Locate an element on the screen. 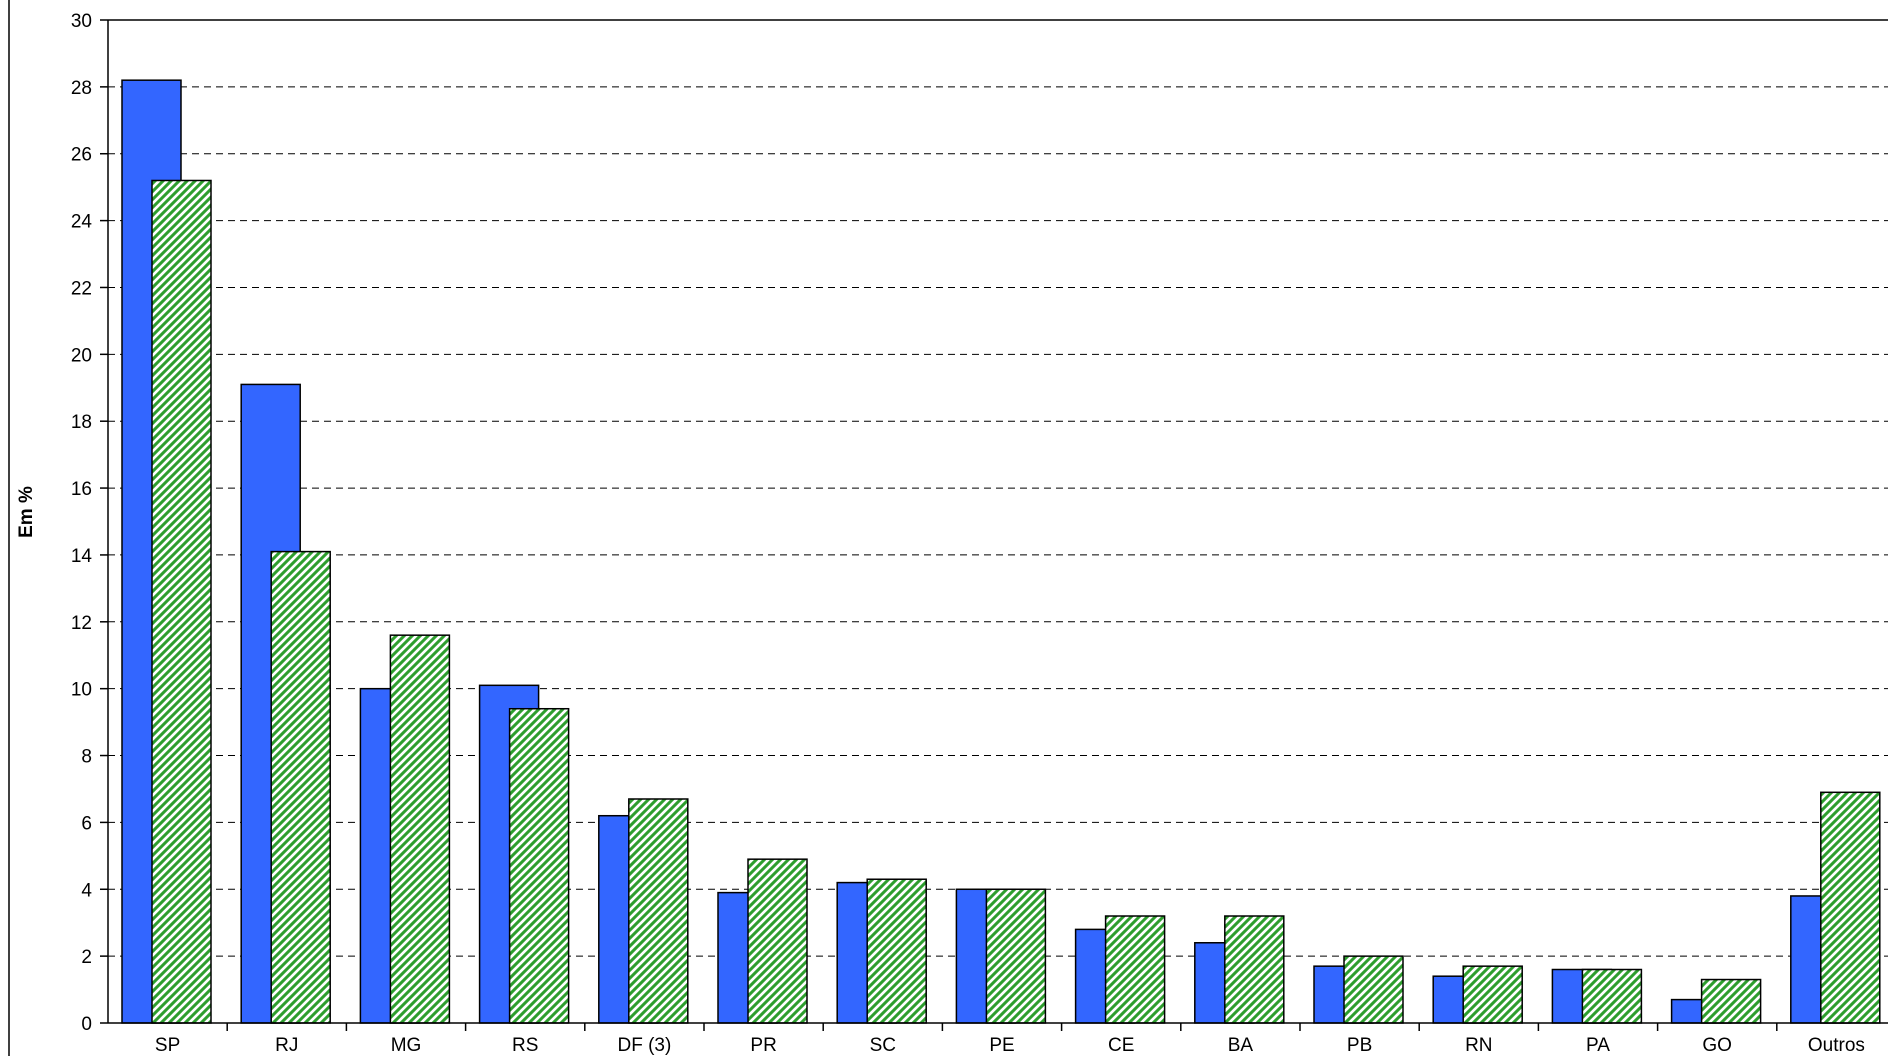  x-tick-label: PA is located at coordinates (1598, 1045).